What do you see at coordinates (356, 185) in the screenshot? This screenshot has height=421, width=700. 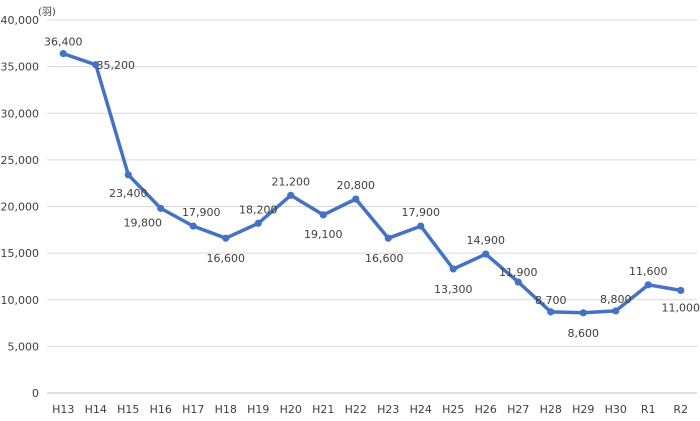 I see `data-label: 20,800` at bounding box center [356, 185].